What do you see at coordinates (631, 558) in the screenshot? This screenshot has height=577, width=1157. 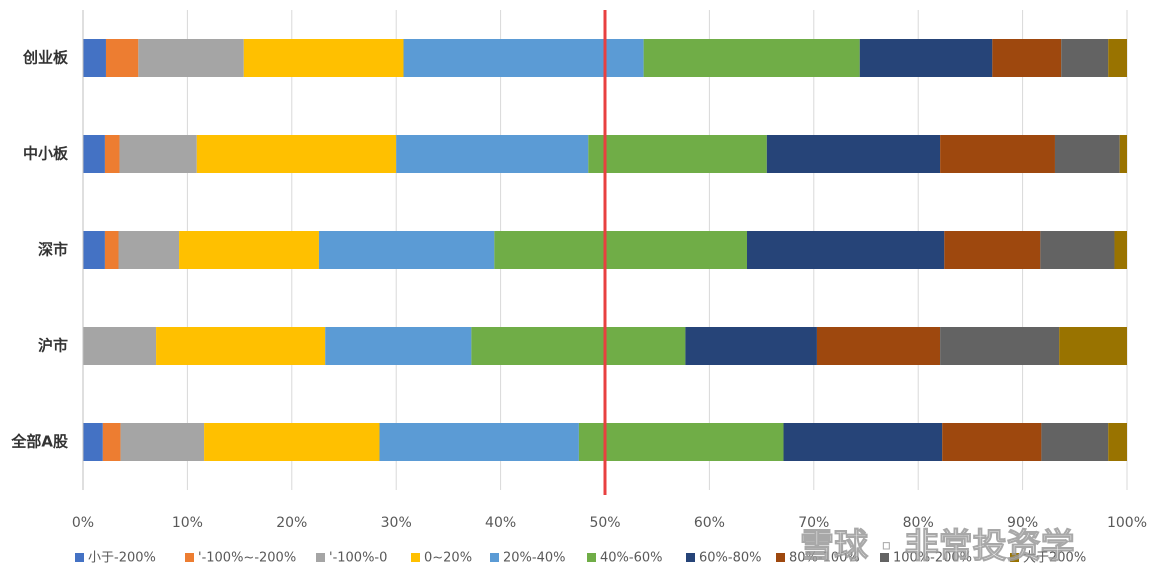 I see `legend-label: 40%-60%` at bounding box center [631, 558].